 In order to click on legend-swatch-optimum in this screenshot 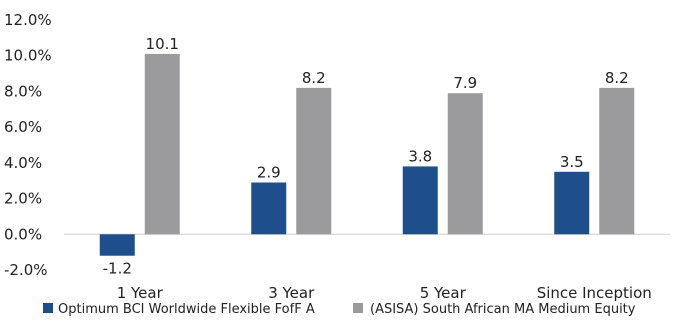, I will do `click(48, 308)`.